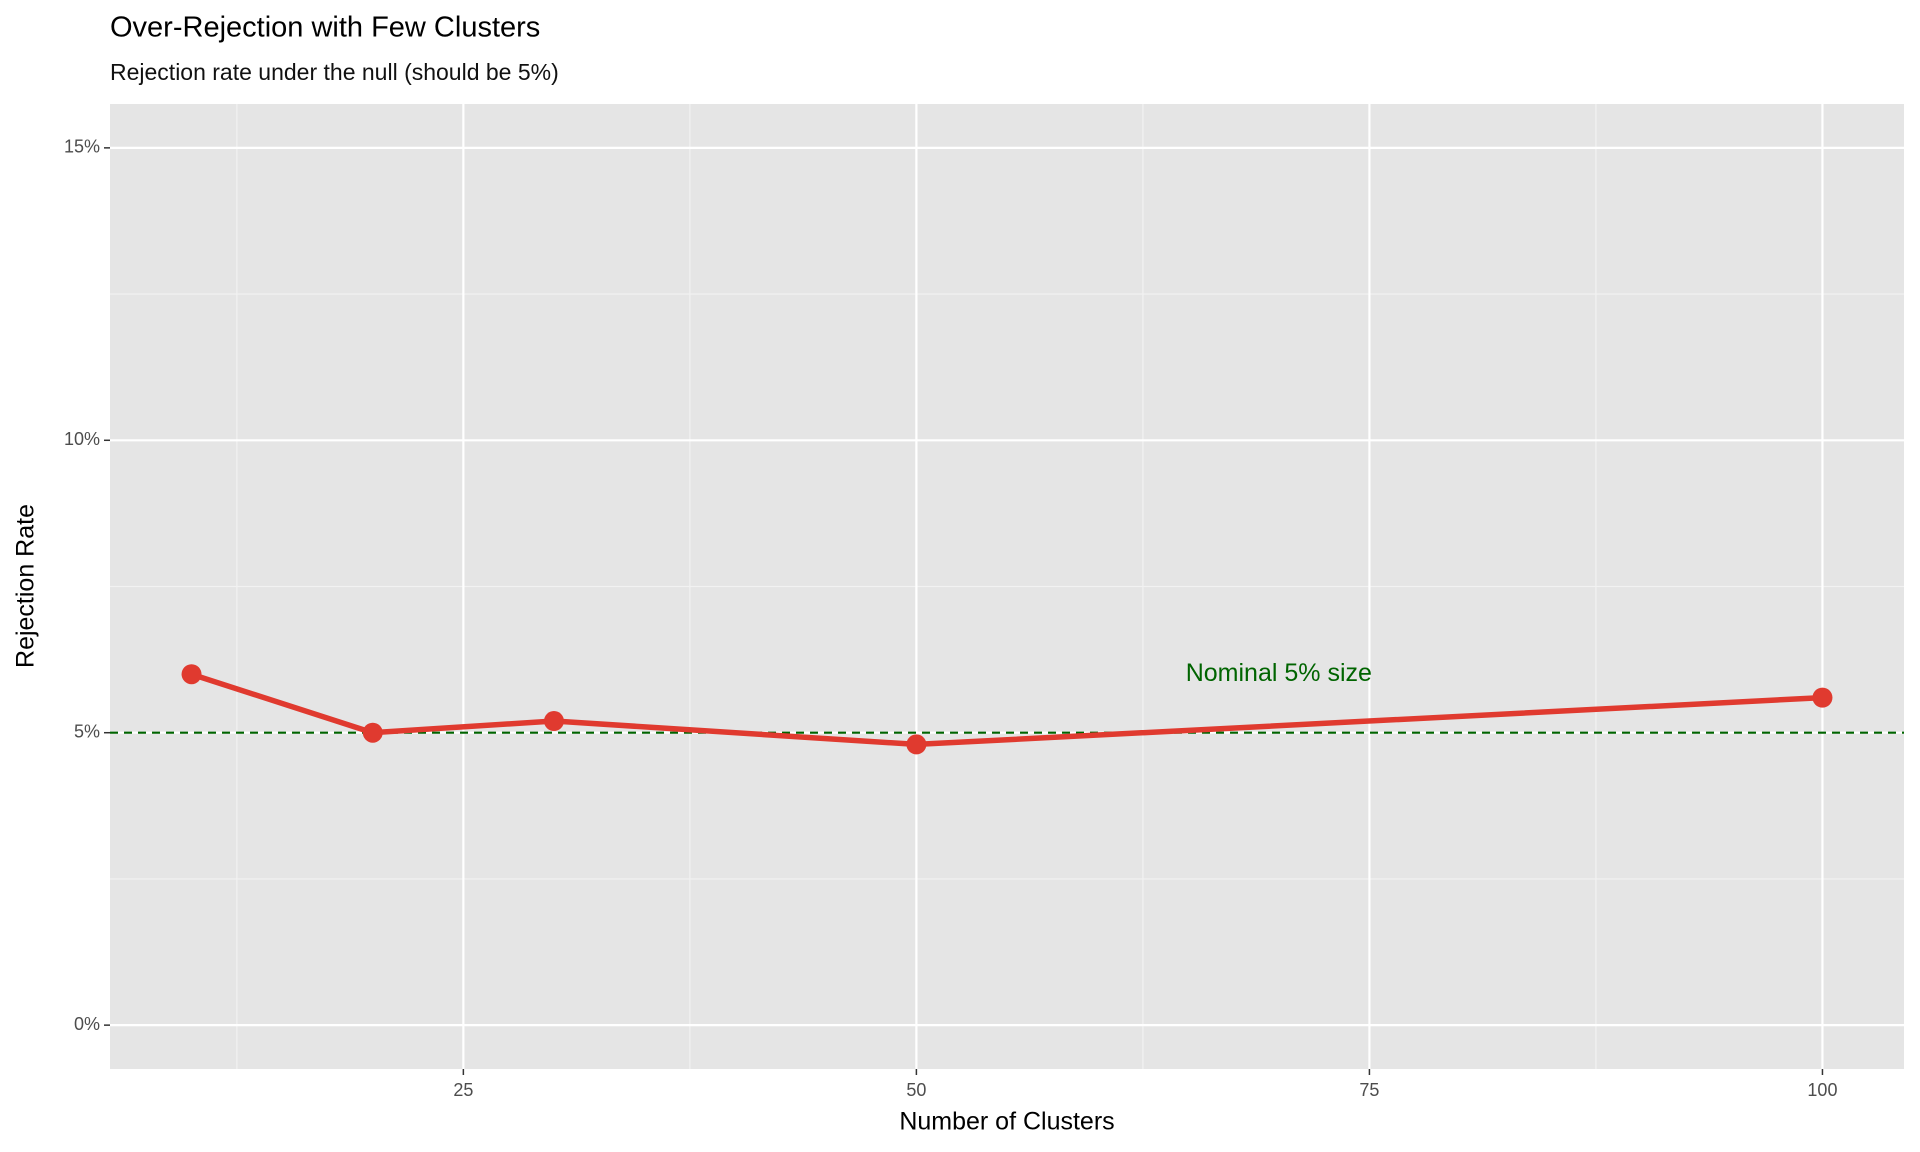  What do you see at coordinates (463, 1090) in the screenshot?
I see `x-tick-label: 25` at bounding box center [463, 1090].